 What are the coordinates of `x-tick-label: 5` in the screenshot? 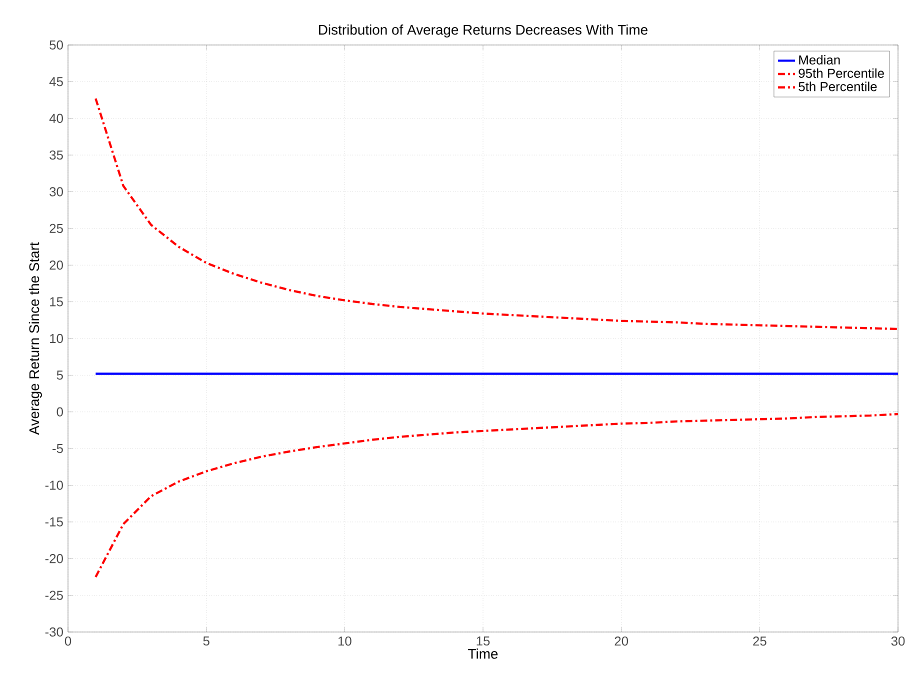 It's located at (206, 641).